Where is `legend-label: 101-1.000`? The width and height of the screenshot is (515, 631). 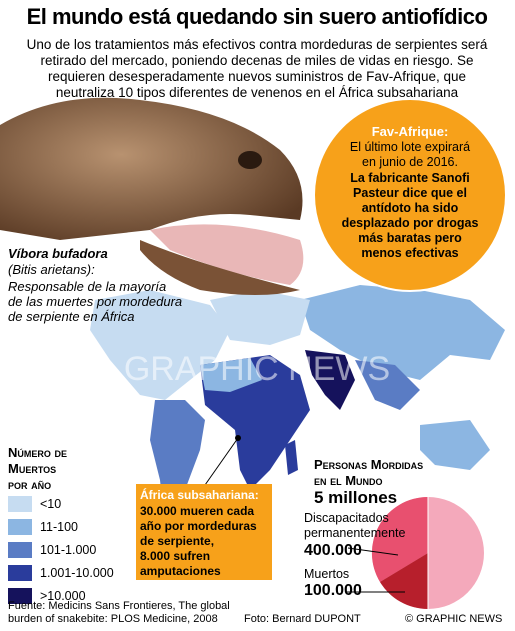
legend-label: 101-1.000 is located at coordinates (68, 550).